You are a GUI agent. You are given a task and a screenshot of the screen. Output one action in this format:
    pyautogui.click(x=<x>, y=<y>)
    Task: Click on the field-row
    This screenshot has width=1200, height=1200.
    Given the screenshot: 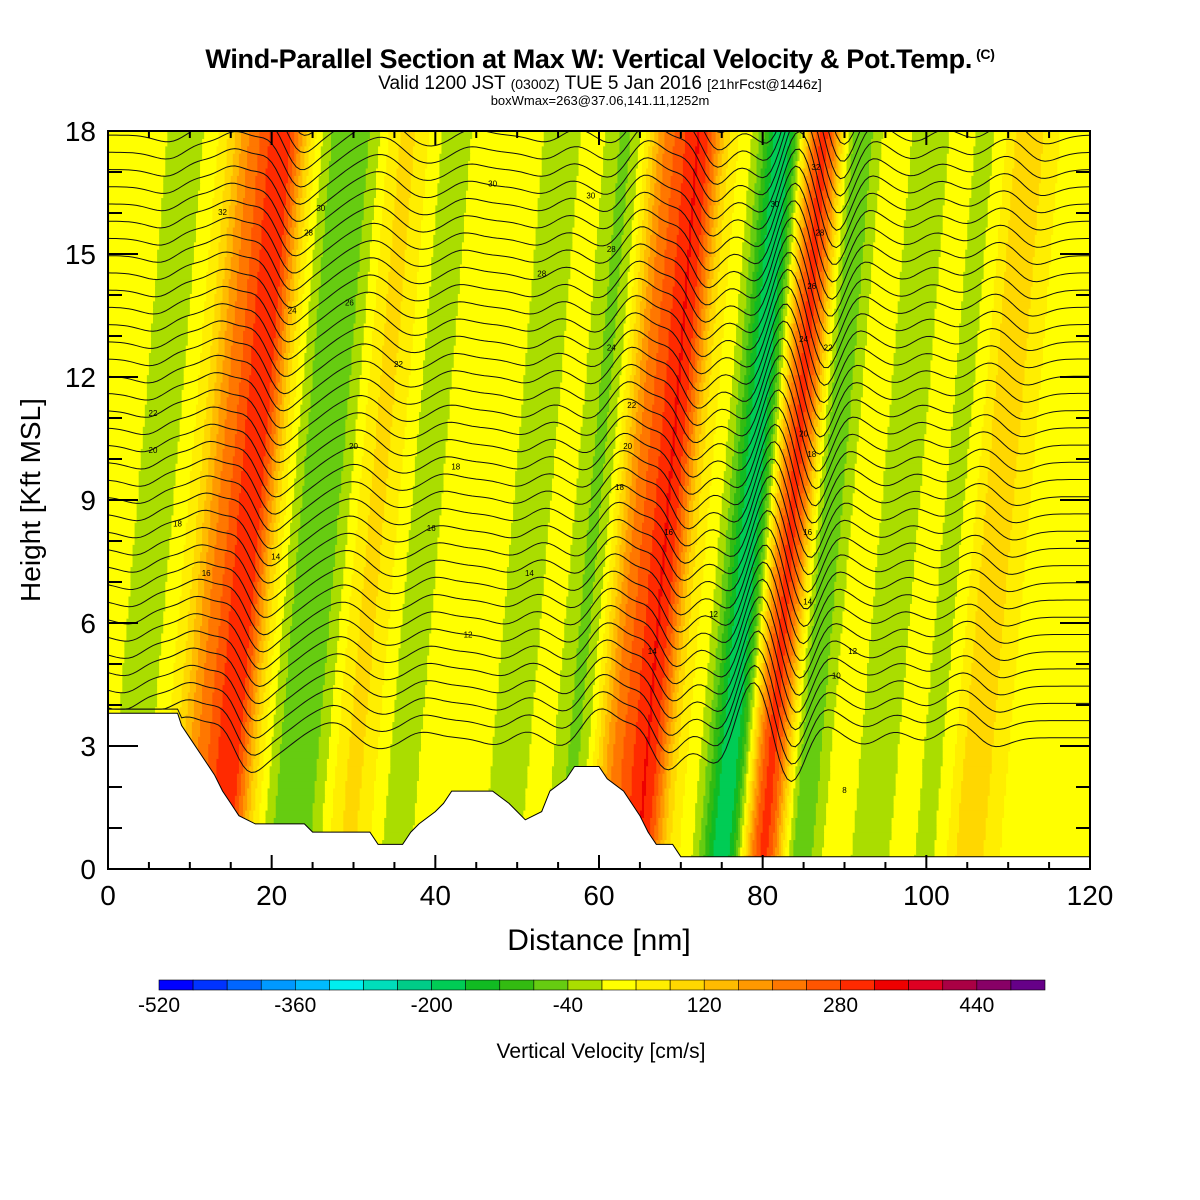 What is the action you would take?
    pyautogui.click(x=599, y=585)
    